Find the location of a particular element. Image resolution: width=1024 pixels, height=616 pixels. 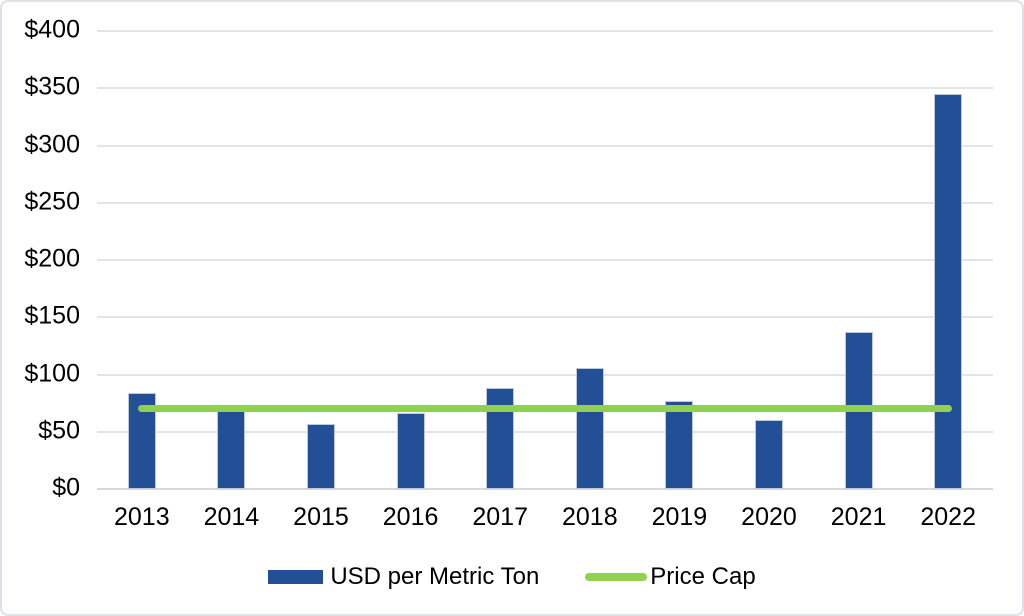

y-tick-label: $200 is located at coordinates (52, 258).